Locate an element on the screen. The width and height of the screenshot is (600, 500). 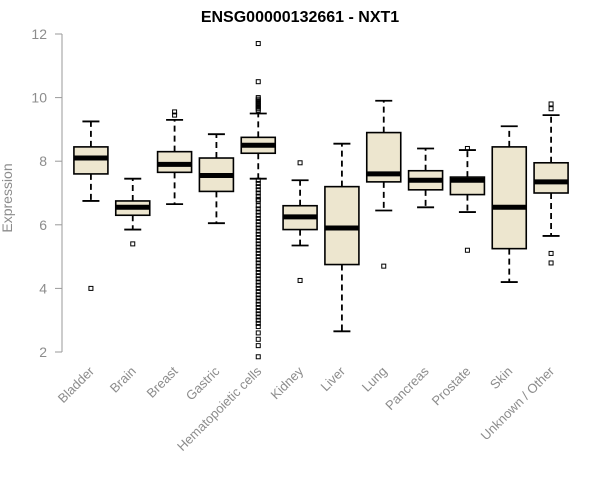
y-axis-label: Expression is located at coordinates (7, 197).